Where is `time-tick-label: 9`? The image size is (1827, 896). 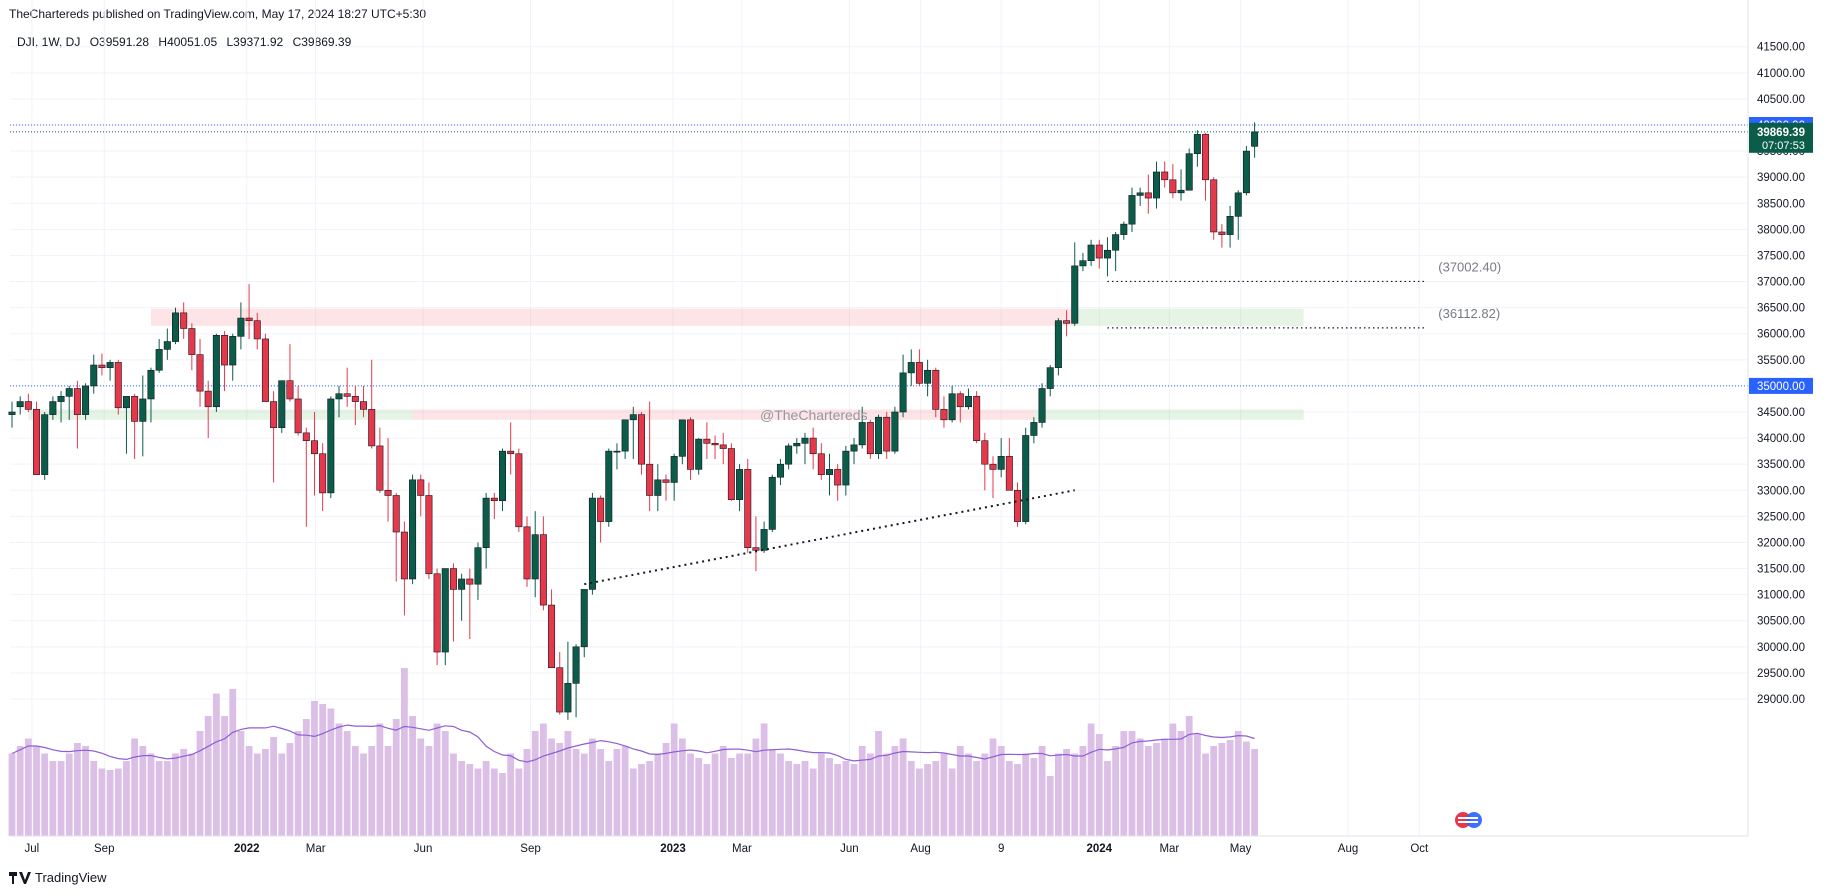
time-tick-label: 9 is located at coordinates (1001, 849).